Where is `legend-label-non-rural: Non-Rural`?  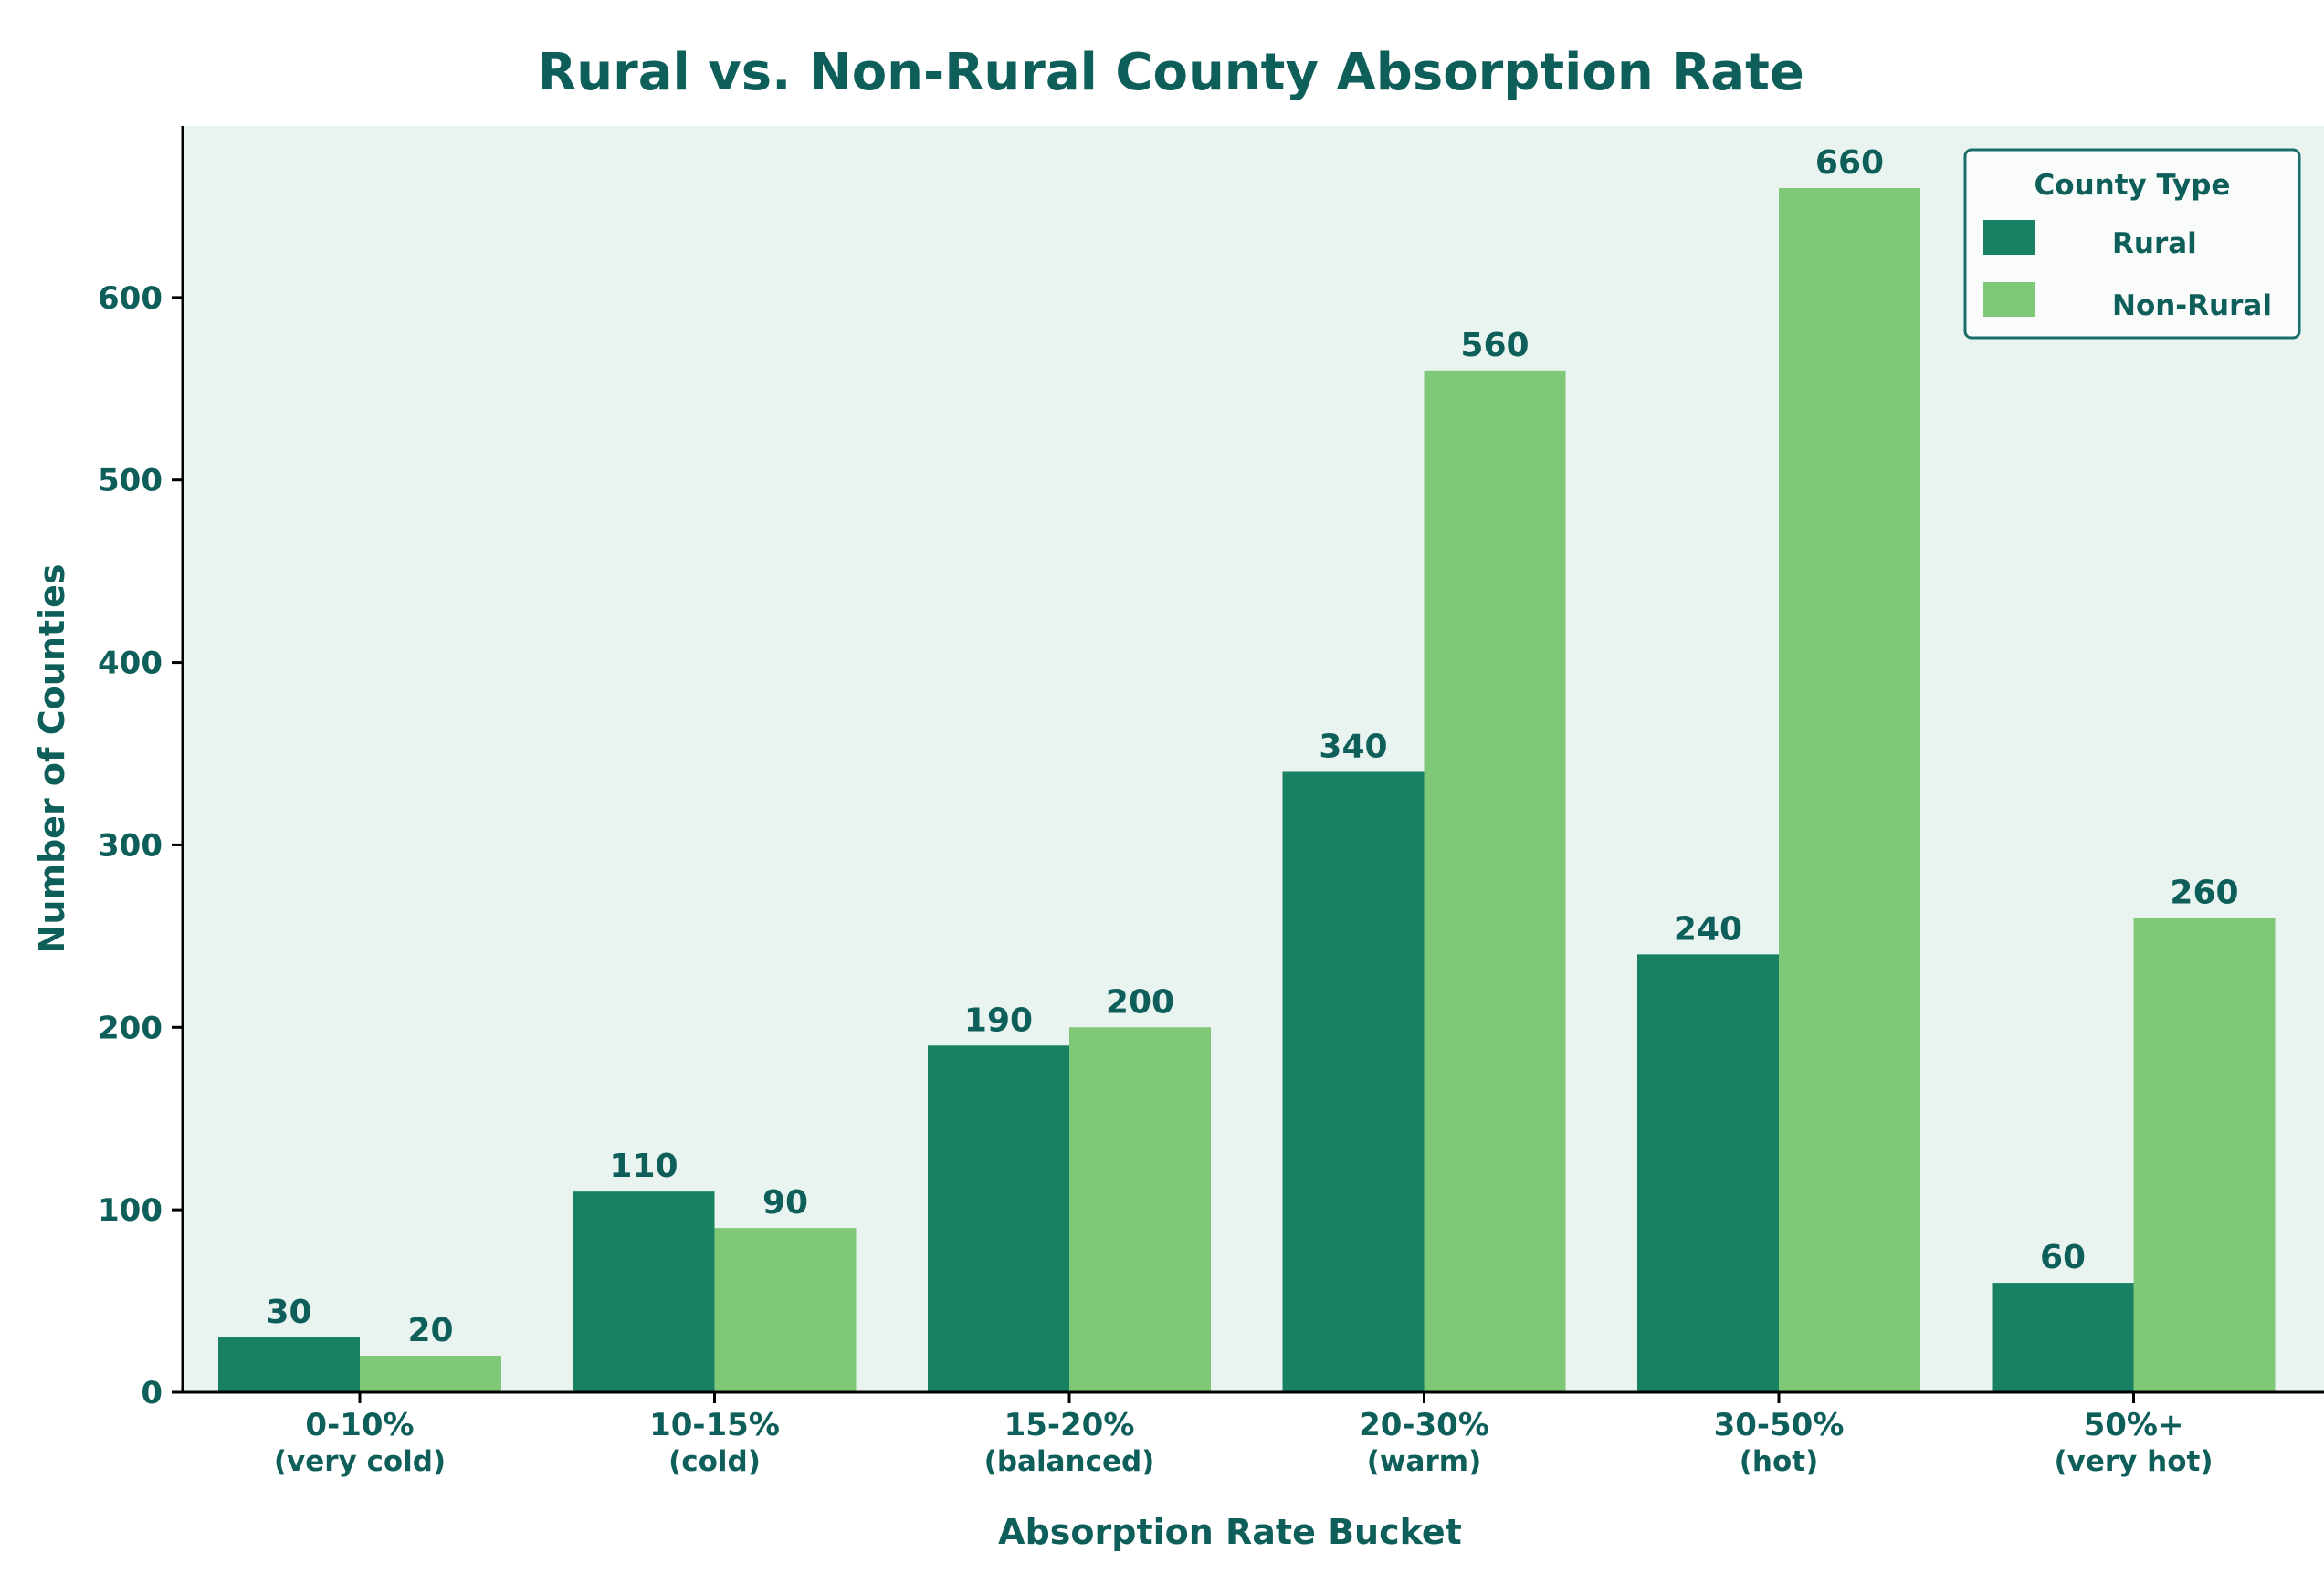 legend-label-non-rural: Non-Rural is located at coordinates (2192, 305).